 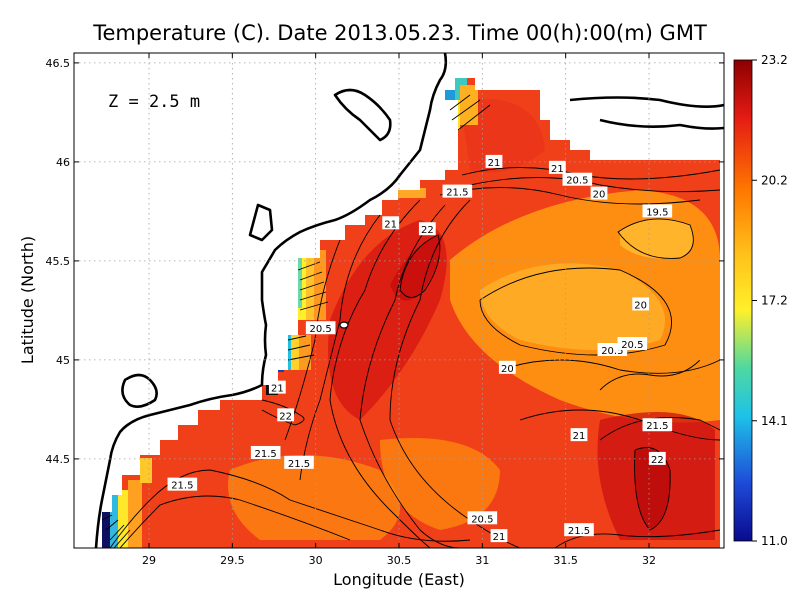 What do you see at coordinates (58, 459) in the screenshot?
I see `y-tick-label: 44.5` at bounding box center [58, 459].